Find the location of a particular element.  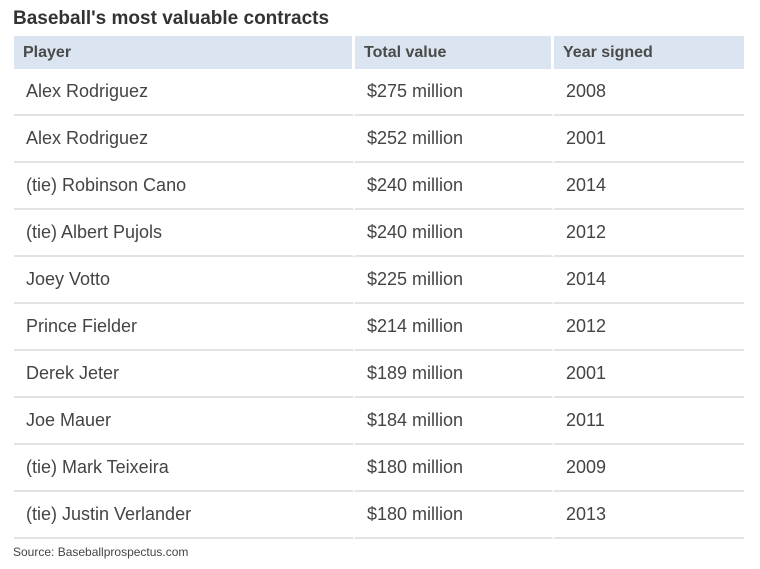

table-row: Joe Mauer $184 million 2011 is located at coordinates (379, 421).